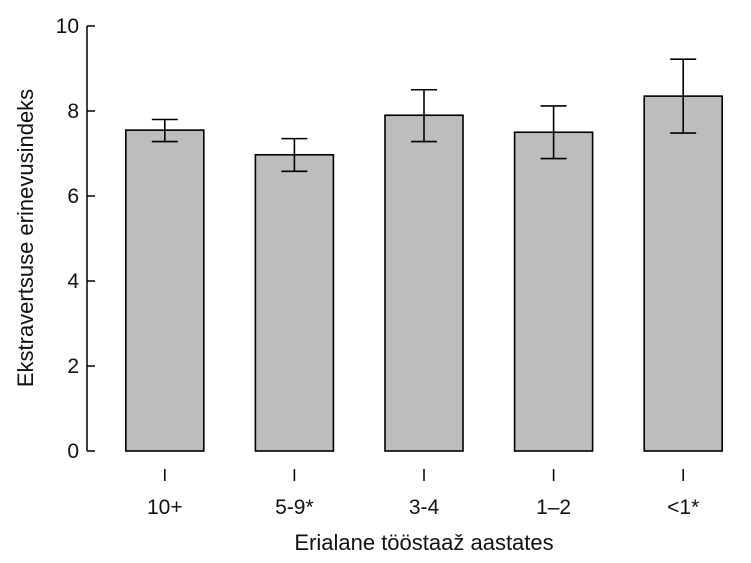  I want to click on error-bars, so click(424, 115).